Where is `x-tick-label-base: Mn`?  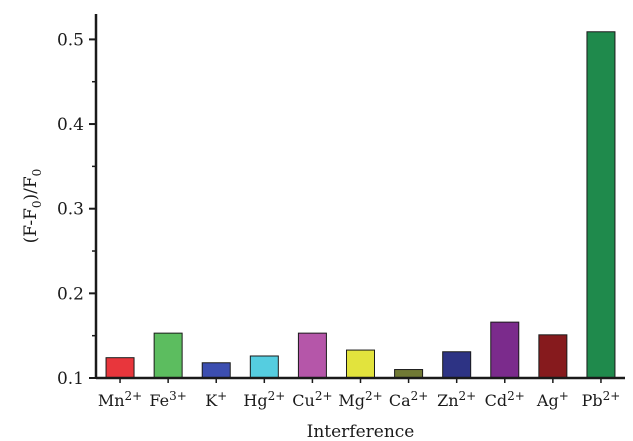
x-tick-label-base: Mn is located at coordinates (111, 400).